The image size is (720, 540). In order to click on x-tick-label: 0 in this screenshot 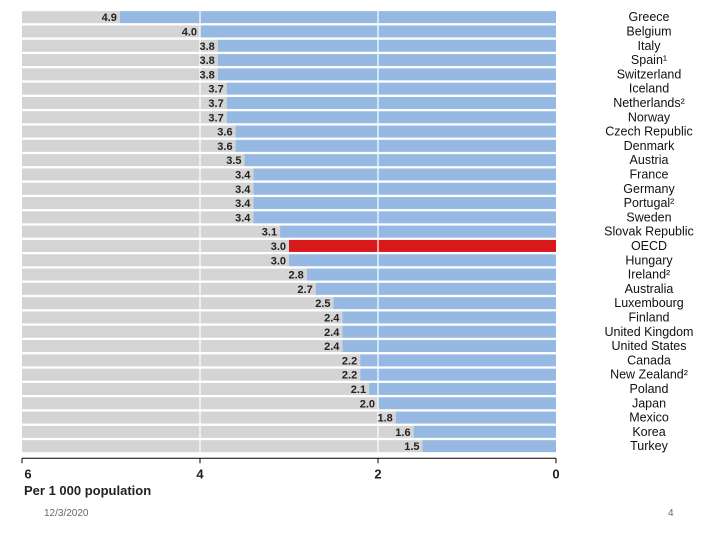, I will do `click(555, 473)`.